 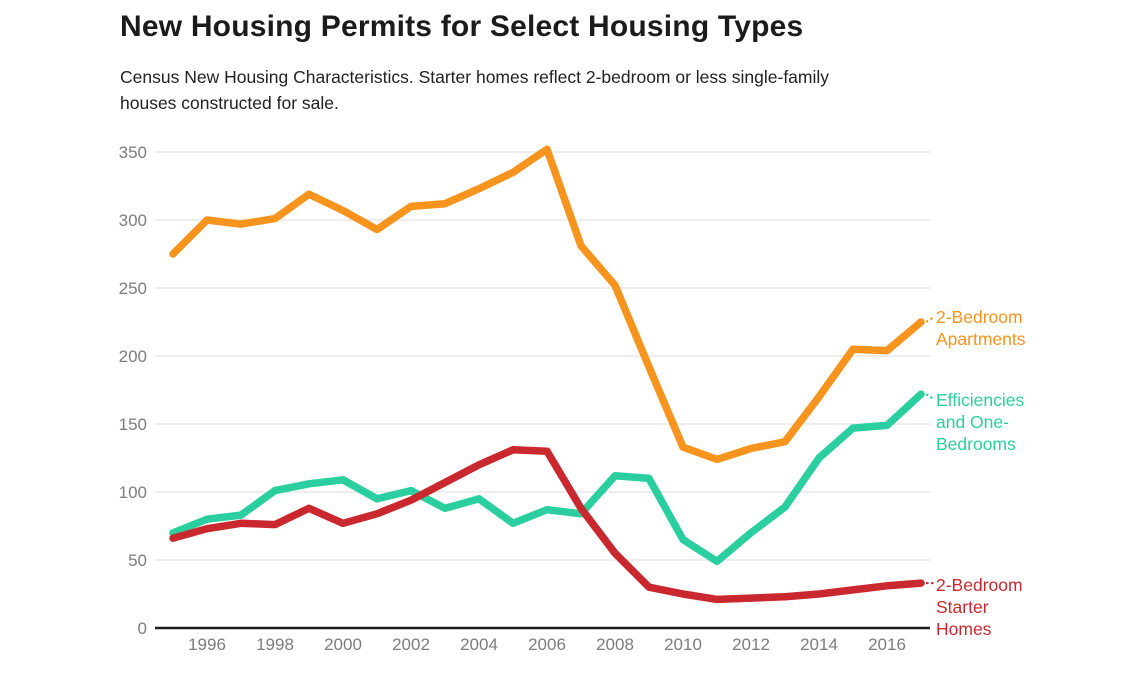 What do you see at coordinates (964, 629) in the screenshot?
I see `series-label-line: Homes` at bounding box center [964, 629].